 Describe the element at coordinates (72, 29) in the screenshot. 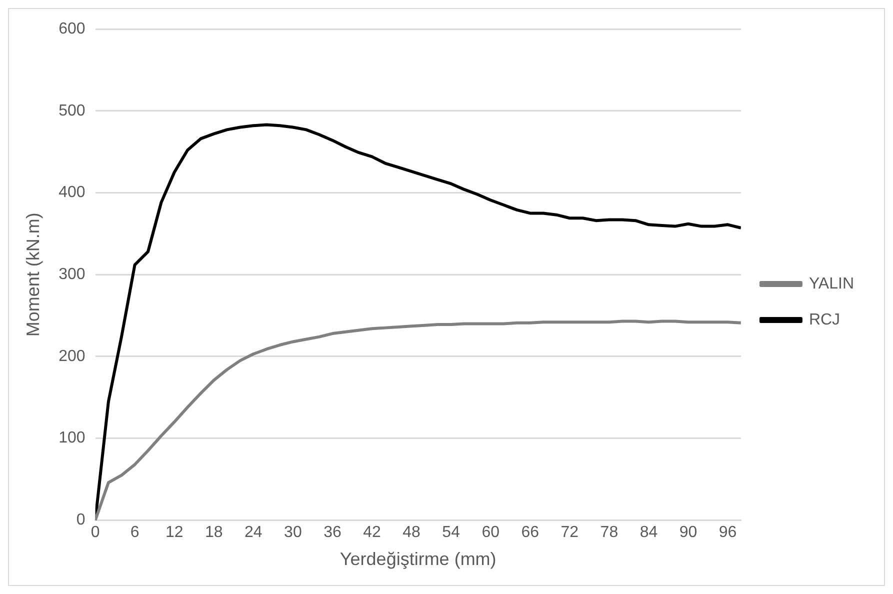

I see `y-tick-label: 600` at that location.